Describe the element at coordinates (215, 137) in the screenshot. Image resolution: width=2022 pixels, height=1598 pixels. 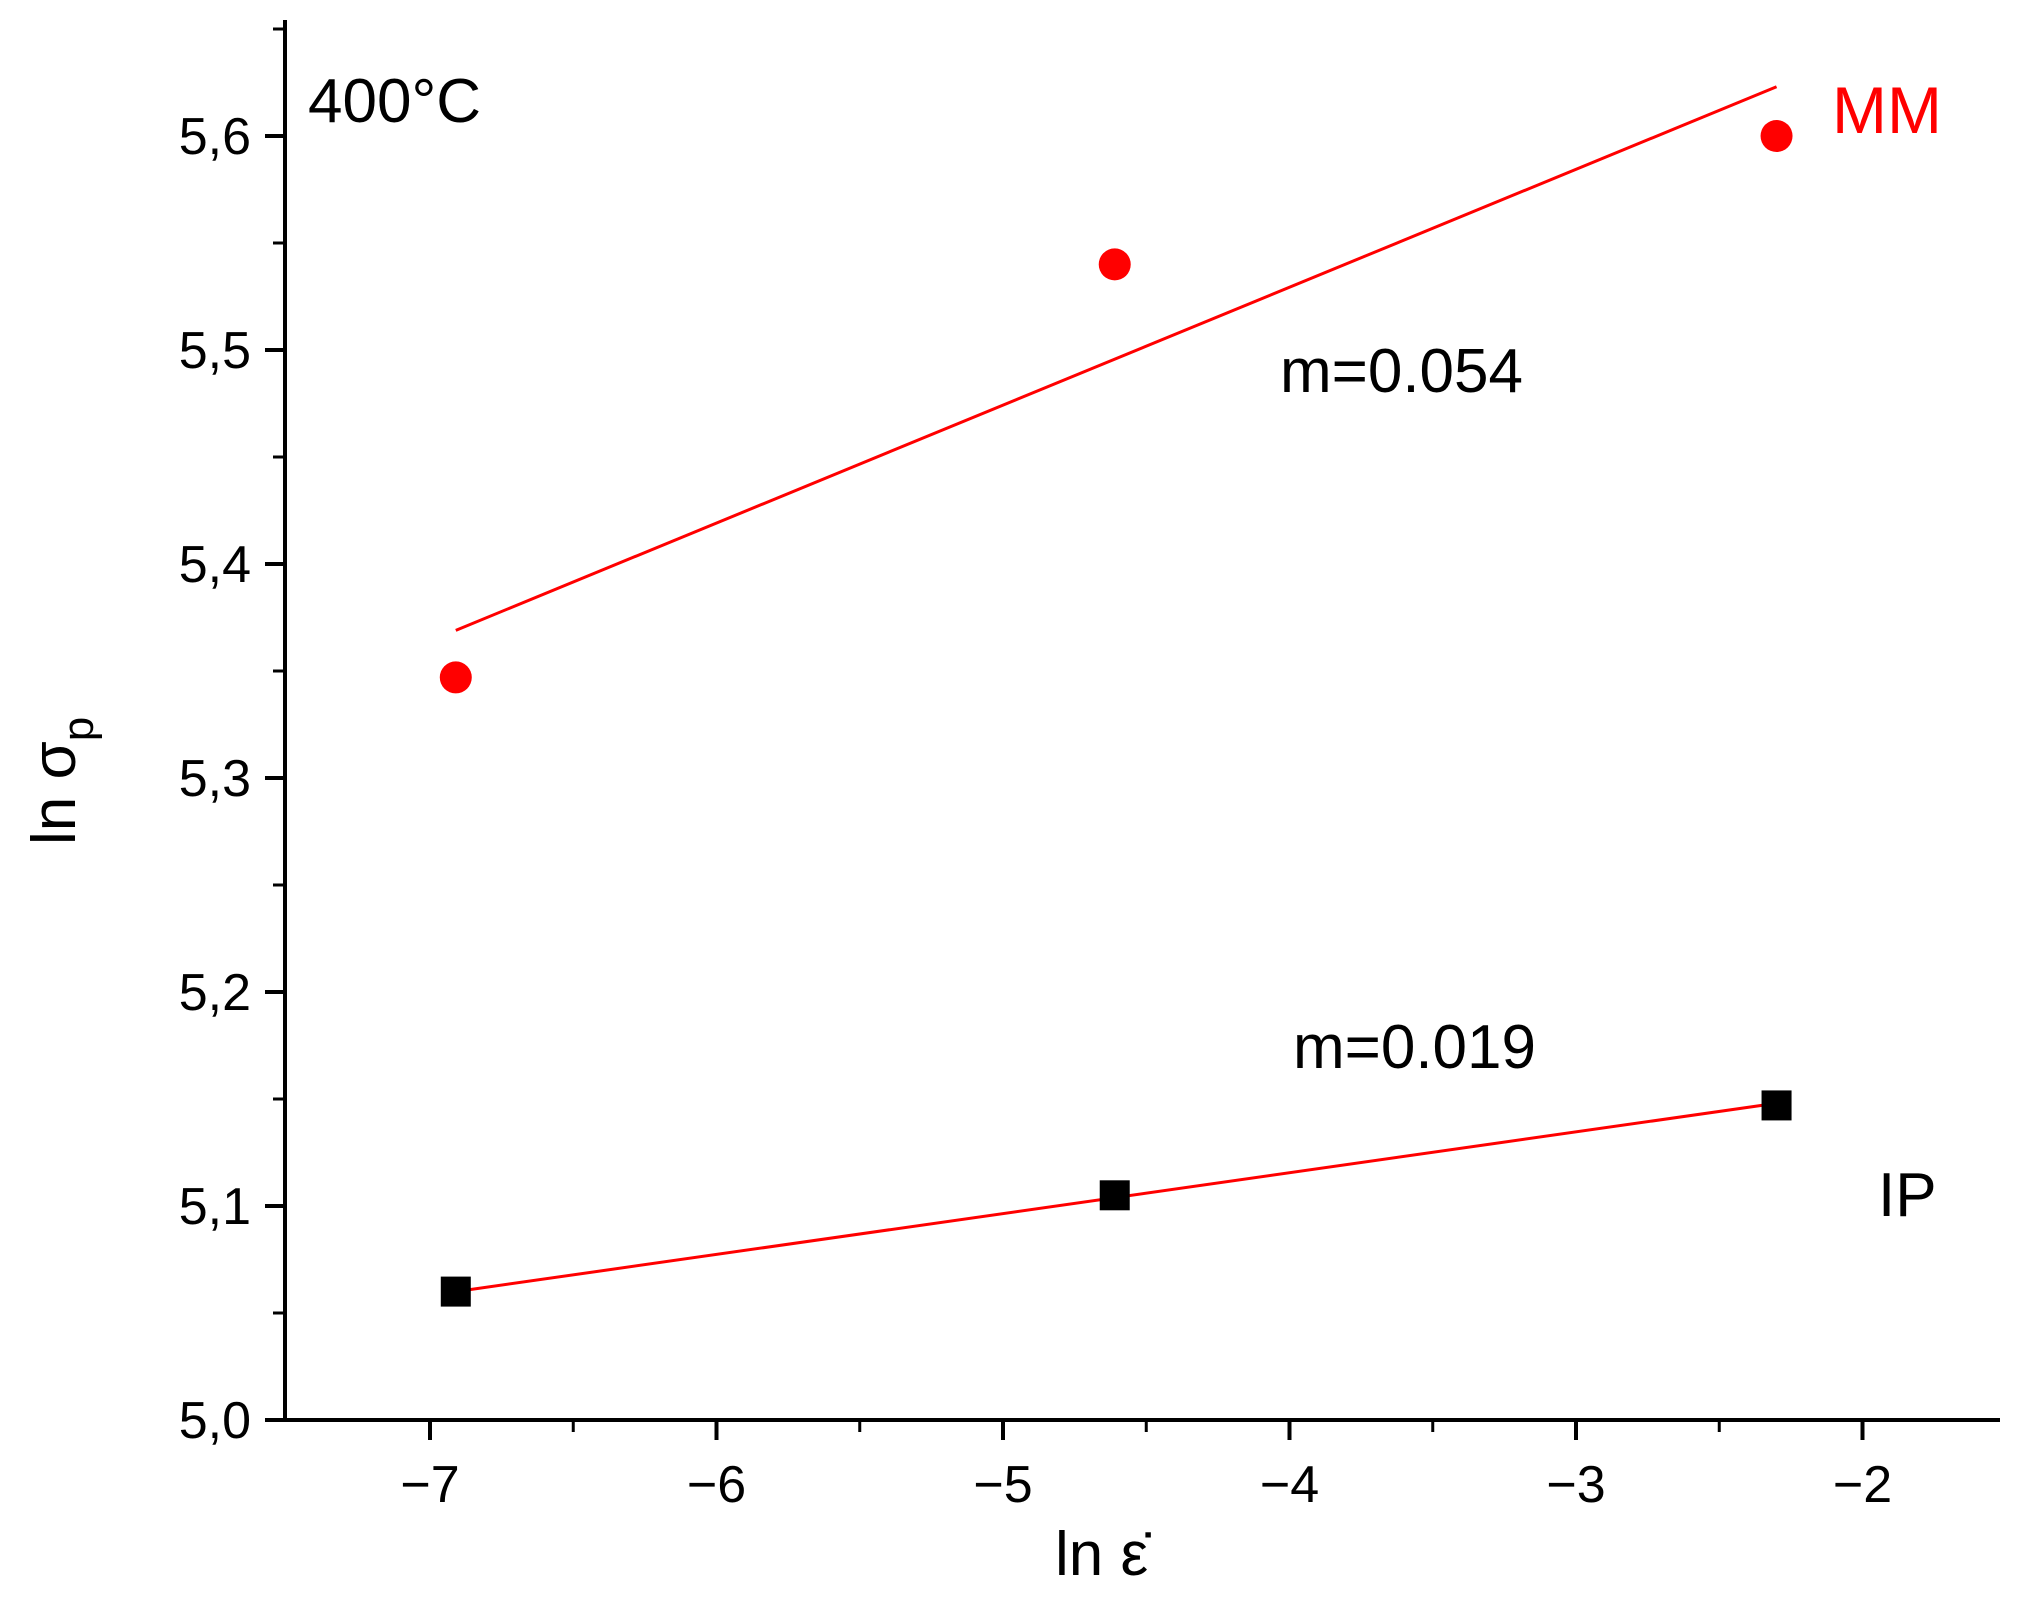
I see `y-tick-label: 5,6` at that location.